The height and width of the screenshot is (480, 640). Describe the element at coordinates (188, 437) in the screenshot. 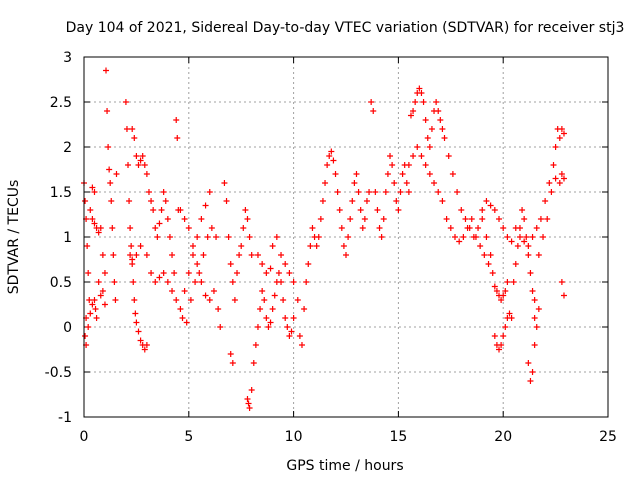

I see `x-tick-label: 5` at that location.